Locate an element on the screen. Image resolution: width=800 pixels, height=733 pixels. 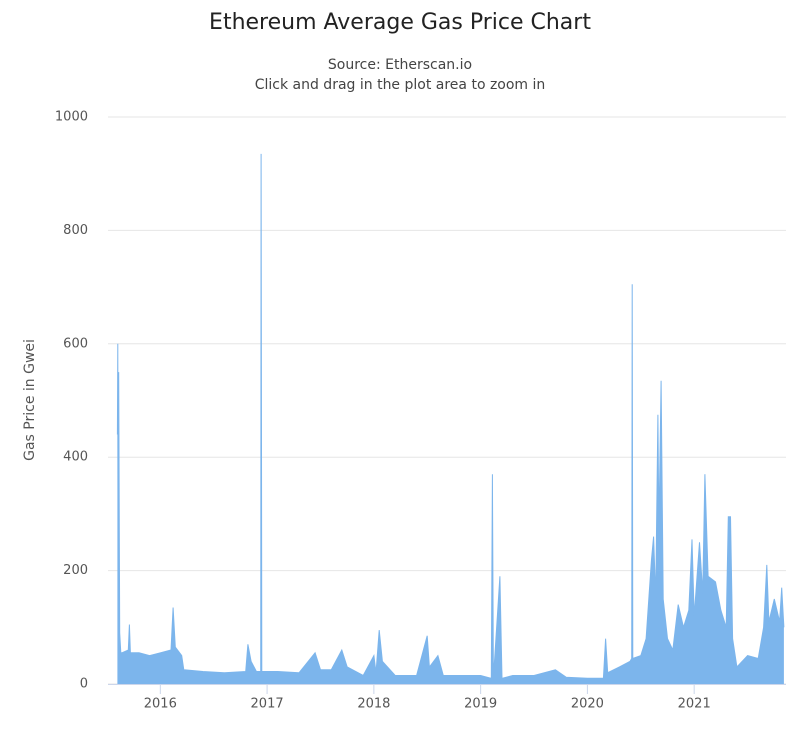
y-tick-label: 800 is located at coordinates (75, 230).